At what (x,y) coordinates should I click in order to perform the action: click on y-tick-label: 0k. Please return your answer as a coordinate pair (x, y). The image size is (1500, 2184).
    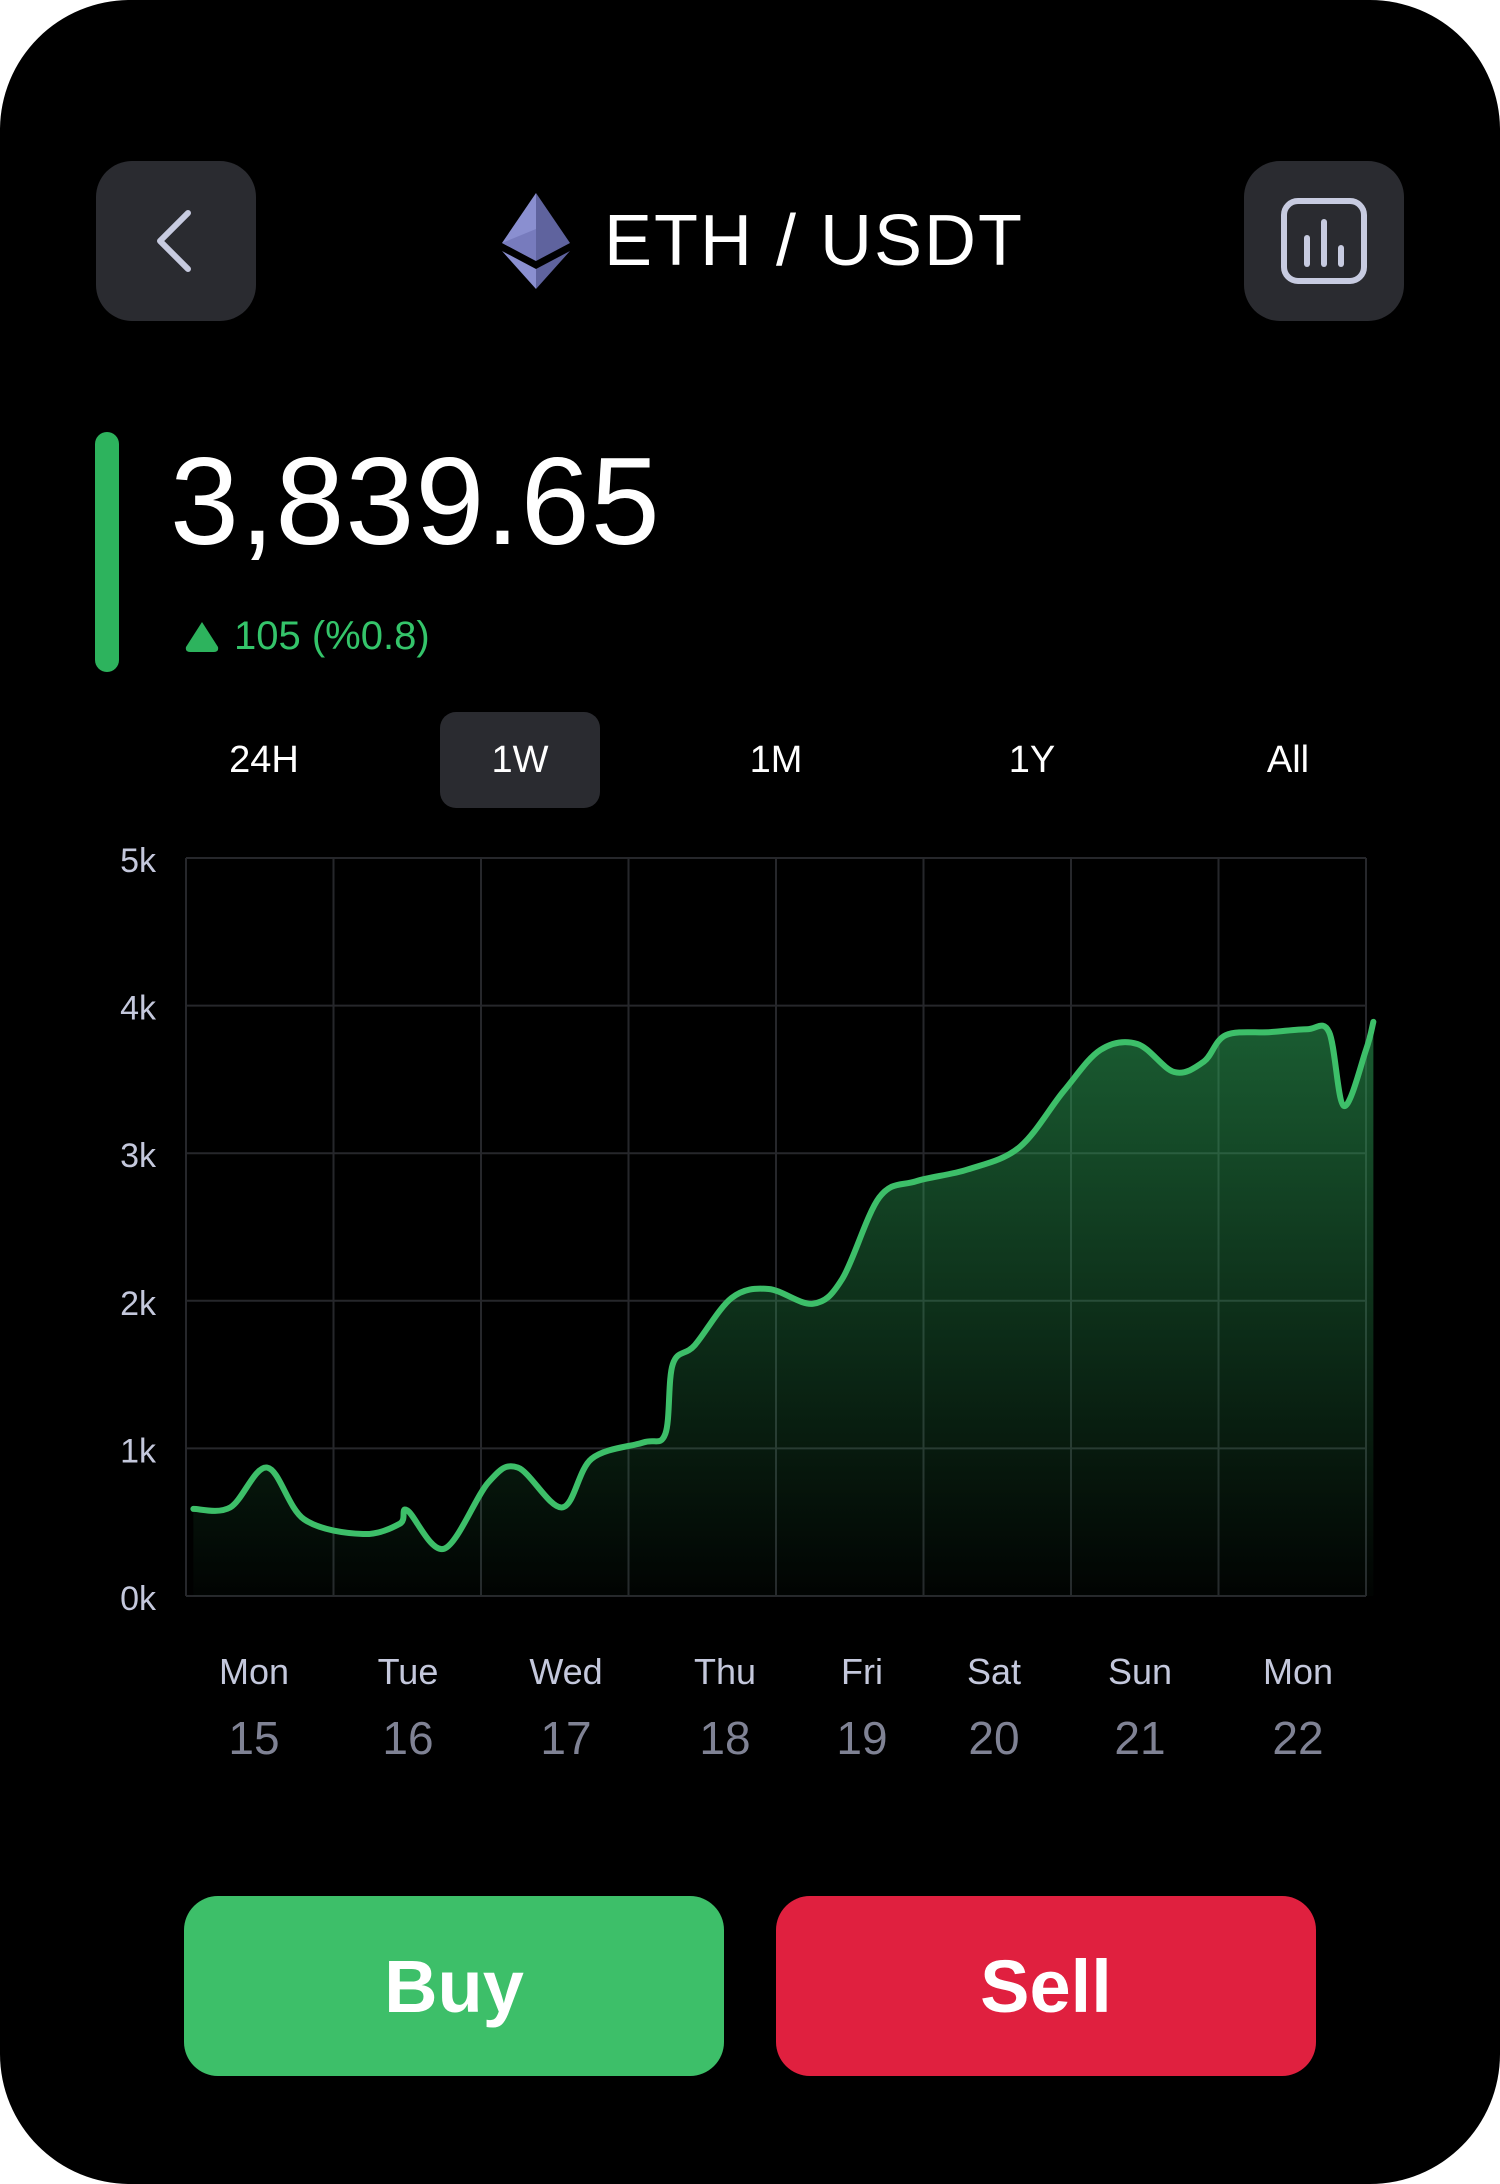
    Looking at the image, I should click on (138, 1599).